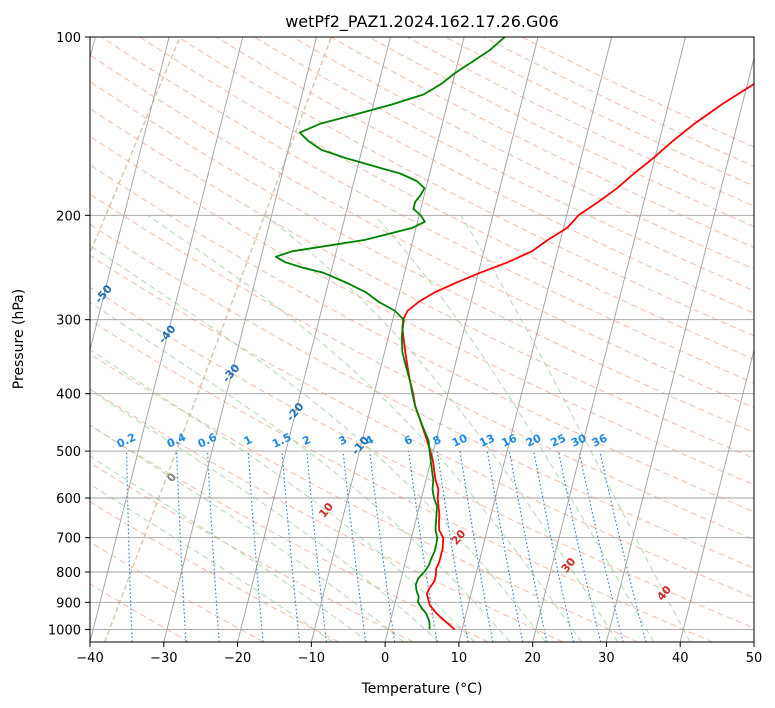  I want to click on x-tick-label: 0, so click(385, 658).